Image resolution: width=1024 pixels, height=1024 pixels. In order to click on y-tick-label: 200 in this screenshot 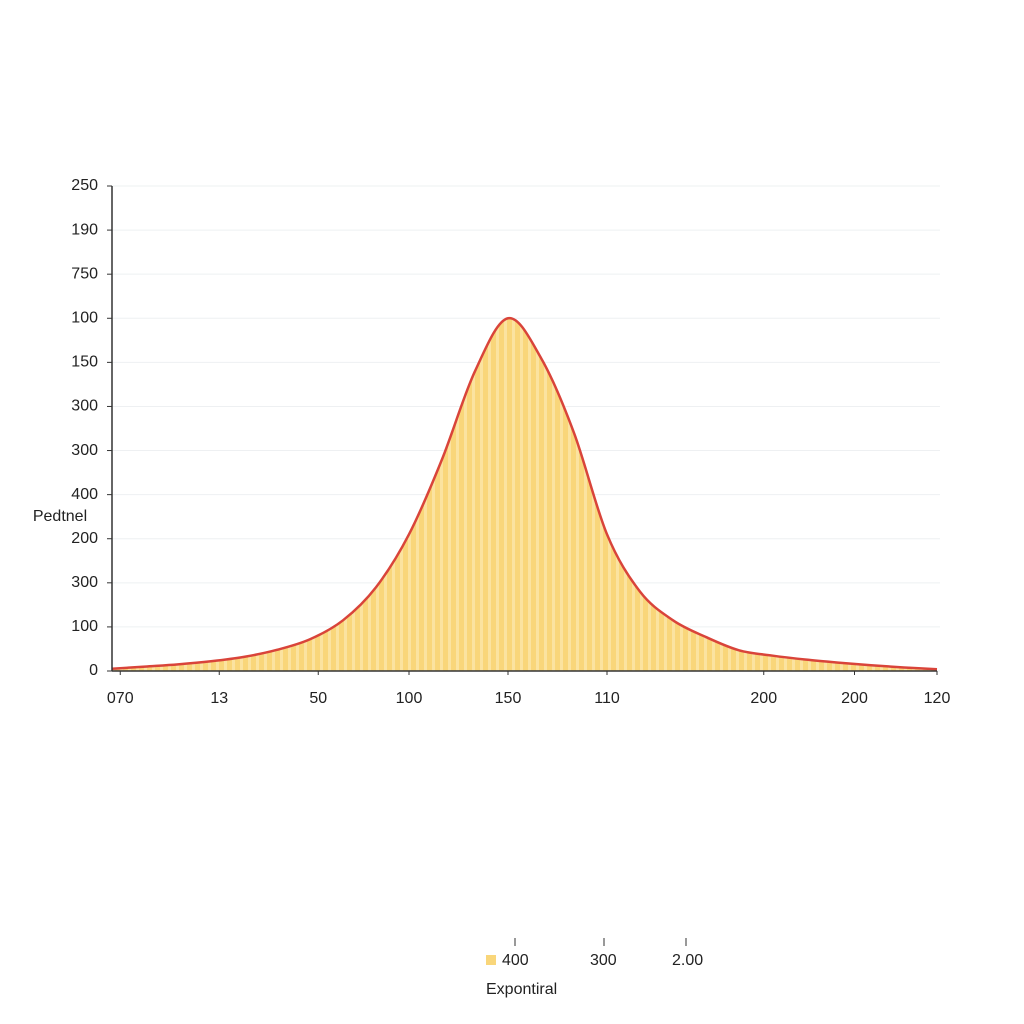, I will do `click(84, 538)`.